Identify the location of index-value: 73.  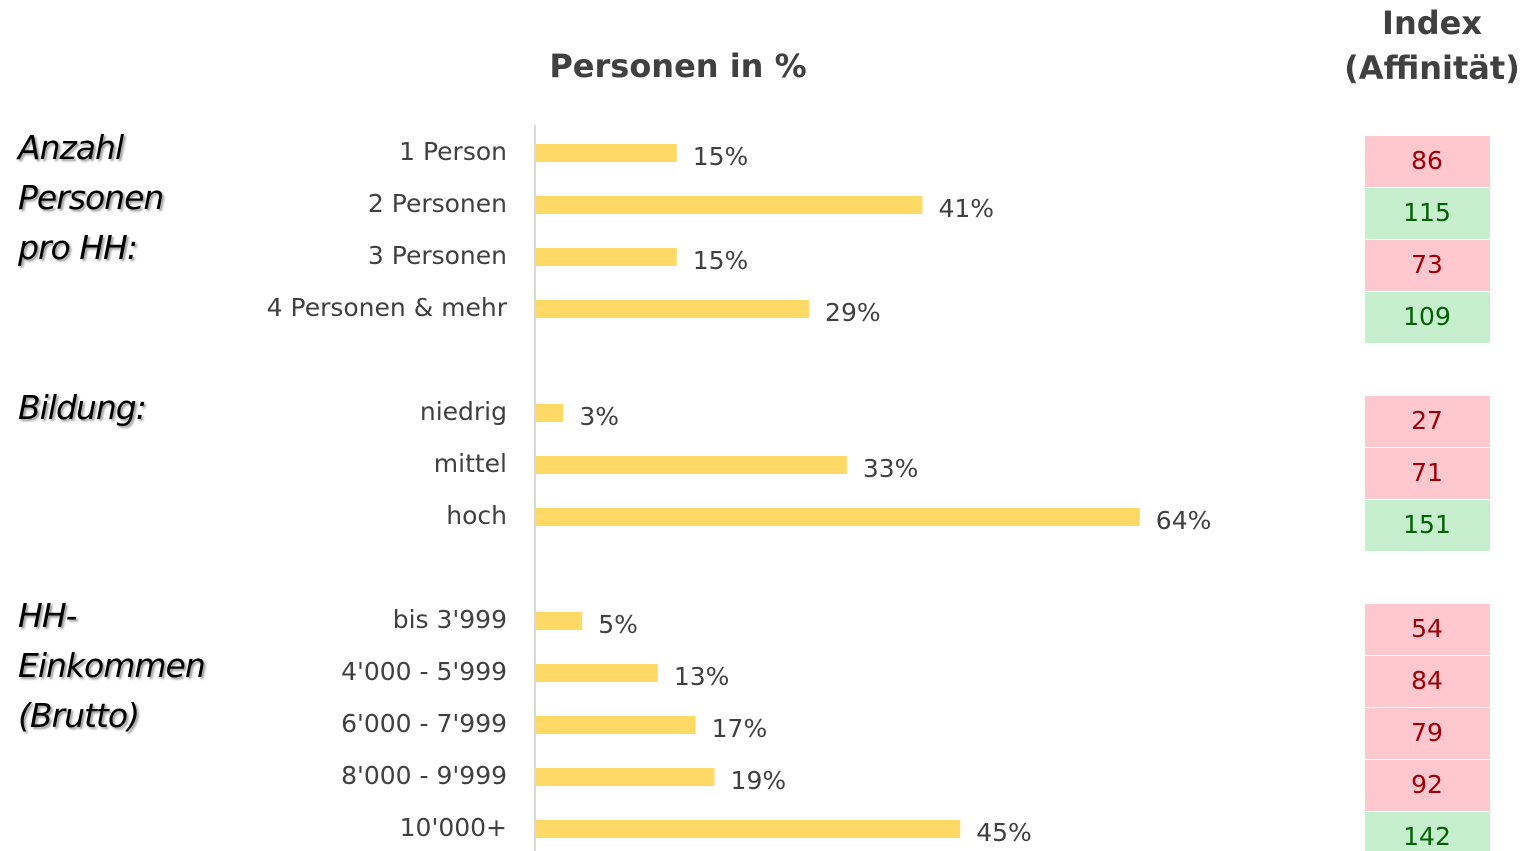
(1427, 264).